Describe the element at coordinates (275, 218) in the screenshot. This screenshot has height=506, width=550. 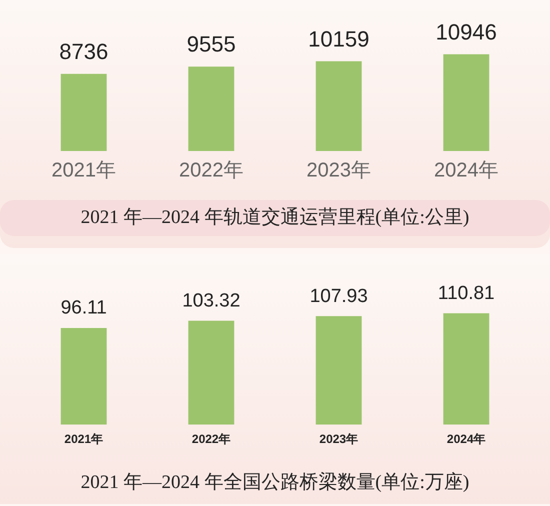
I see `text: 2021 年—2024 年轨道交通运营里程(单位:公里)` at that location.